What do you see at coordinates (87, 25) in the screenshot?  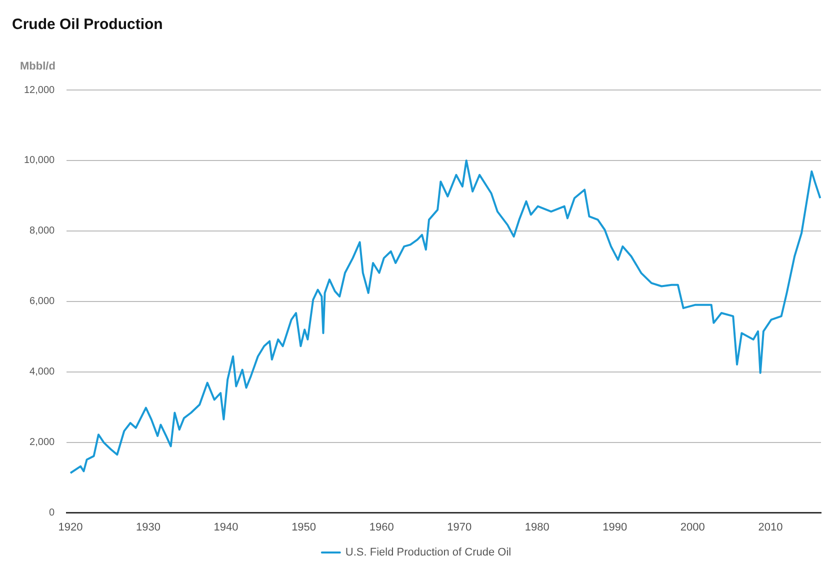 I see `chart-title: Crude Oil Production` at bounding box center [87, 25].